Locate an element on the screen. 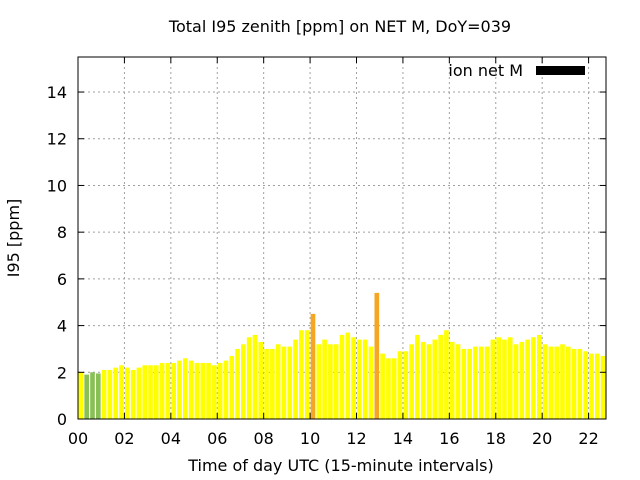  x-tick-label: 20 is located at coordinates (542, 438).